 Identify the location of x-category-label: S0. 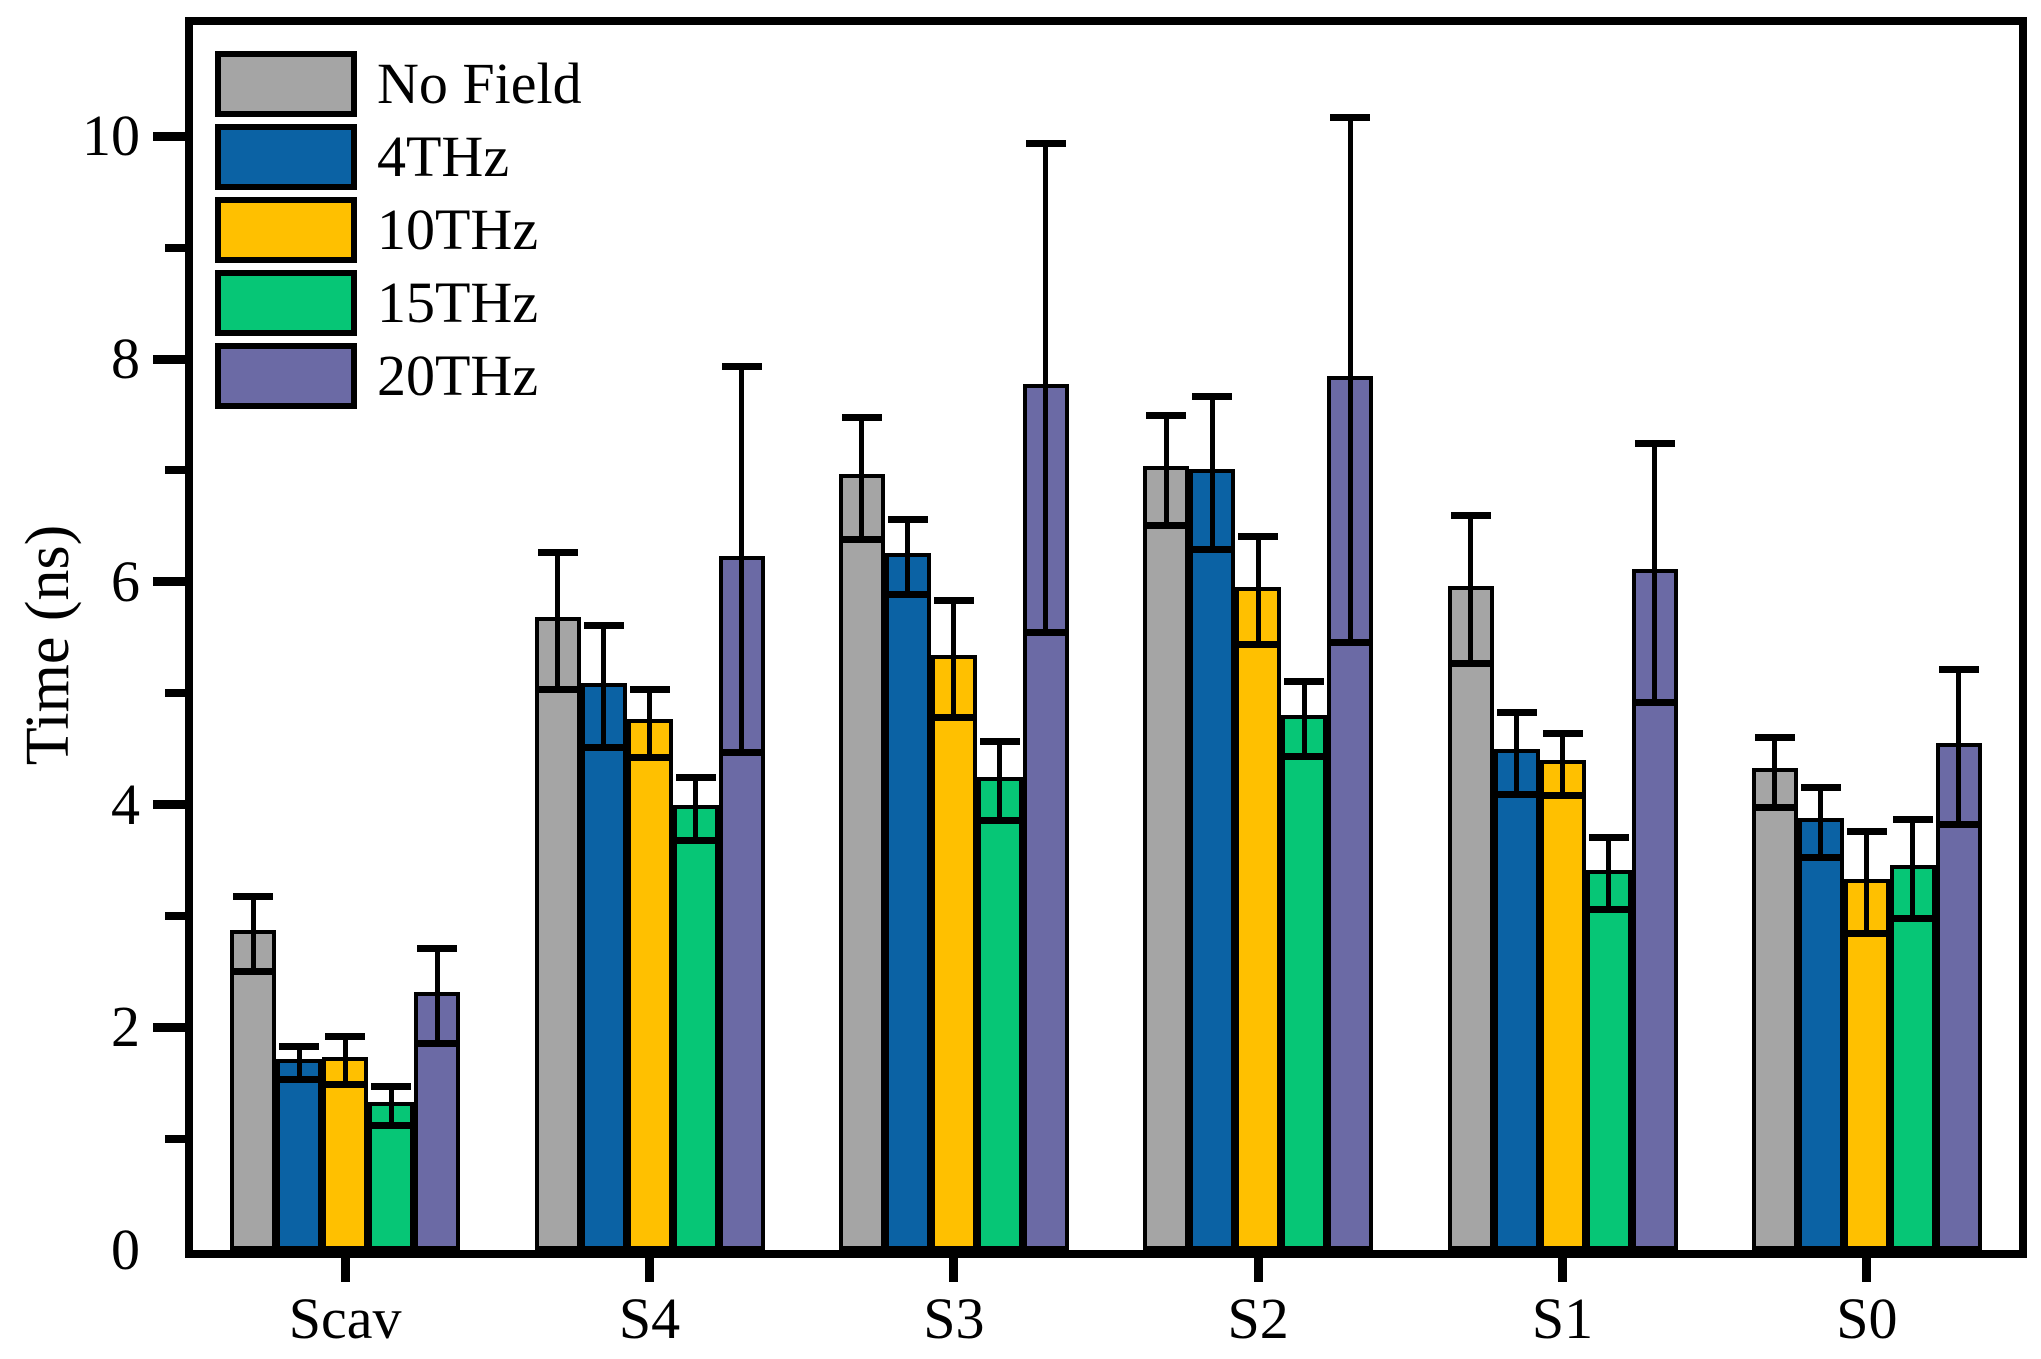
(1867, 1318).